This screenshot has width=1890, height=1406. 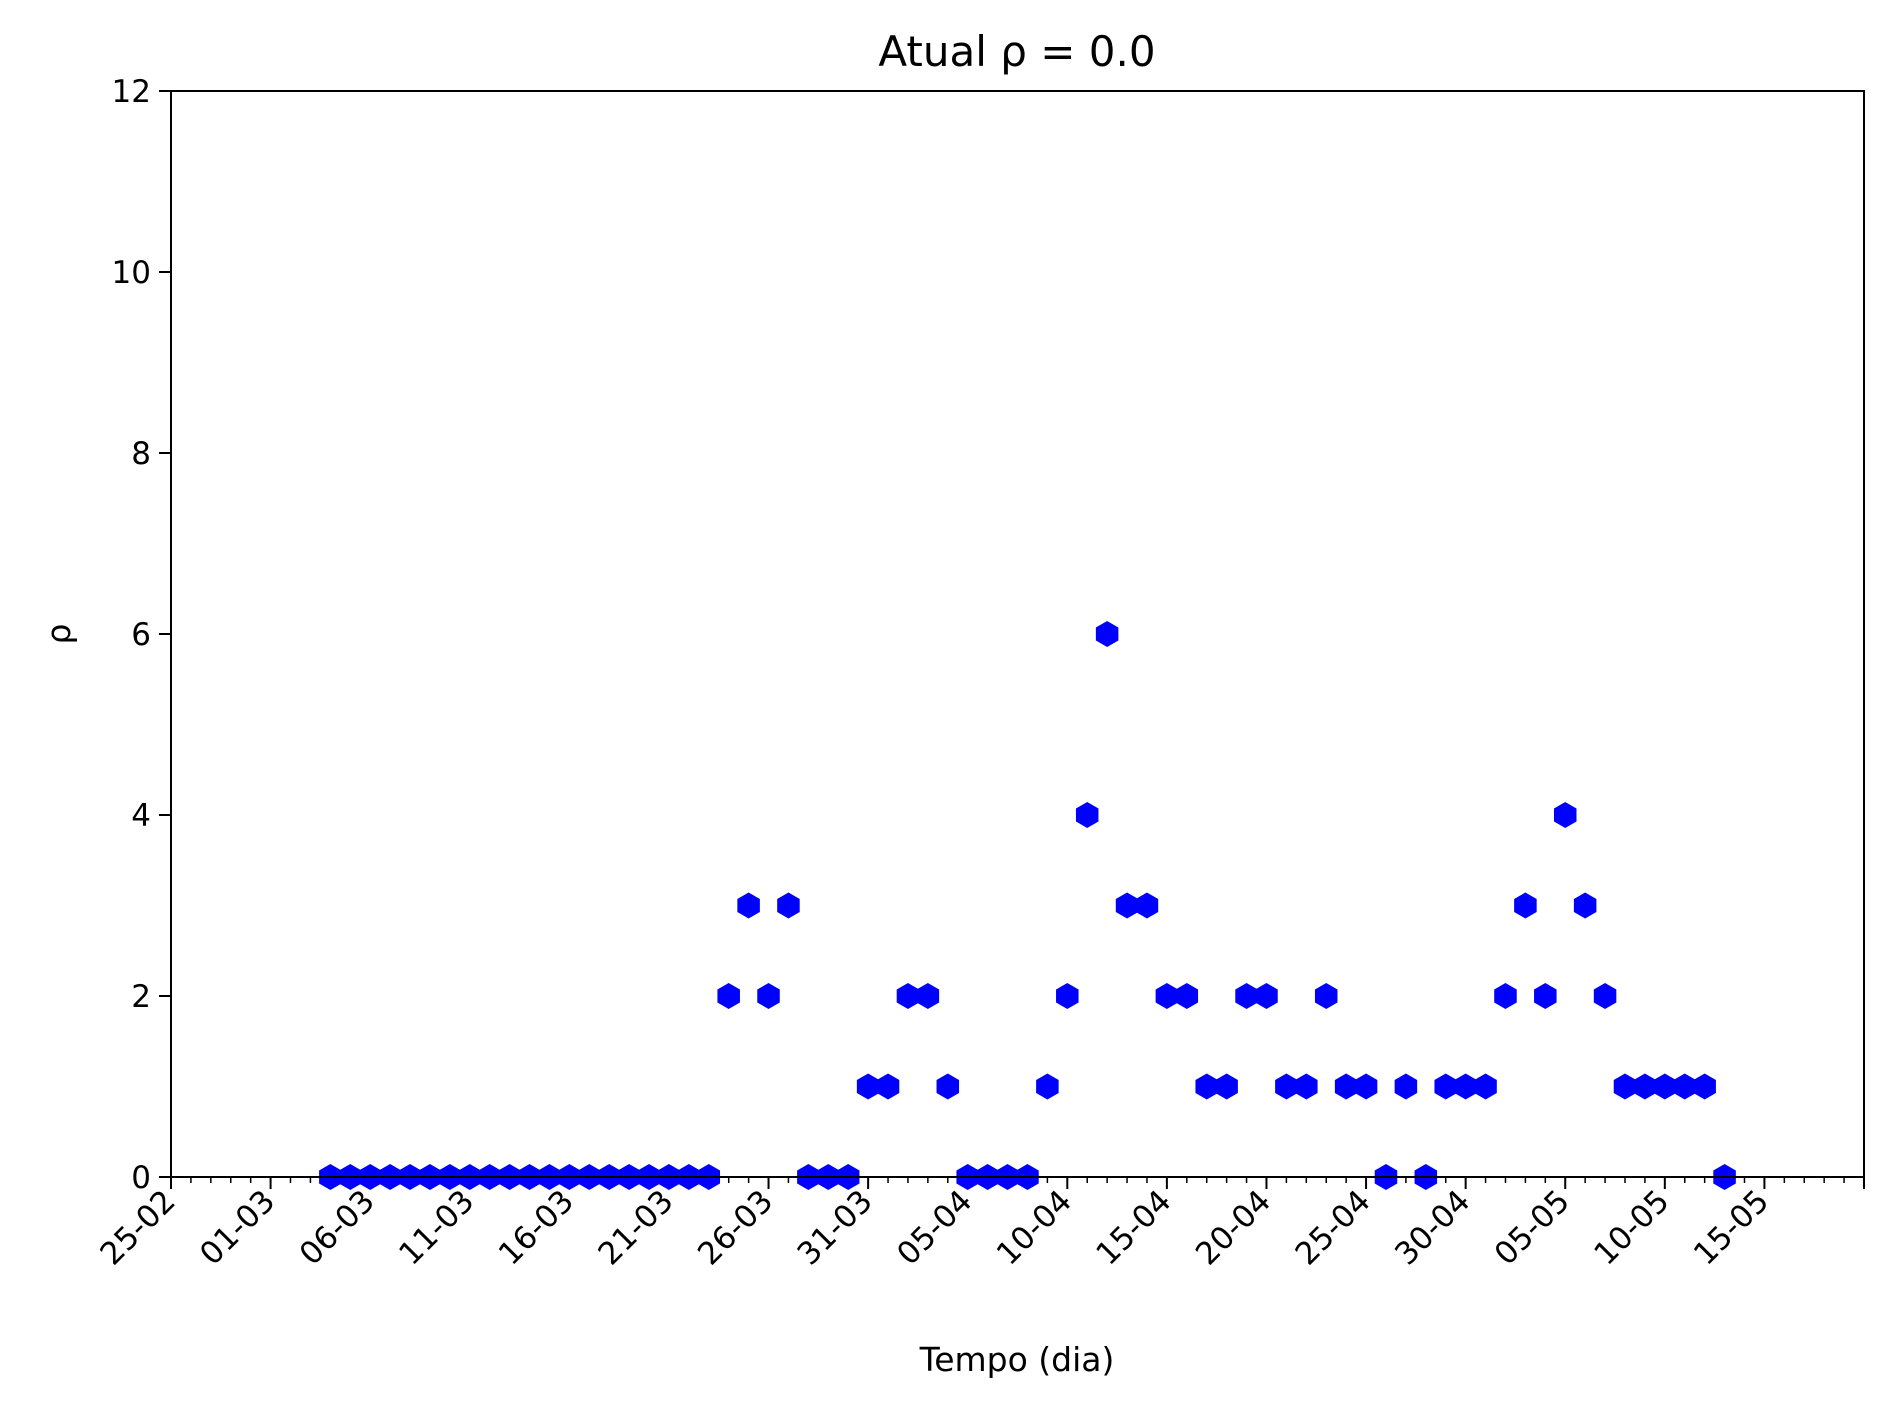 I want to click on y-tick-label: 12, so click(x=131, y=92).